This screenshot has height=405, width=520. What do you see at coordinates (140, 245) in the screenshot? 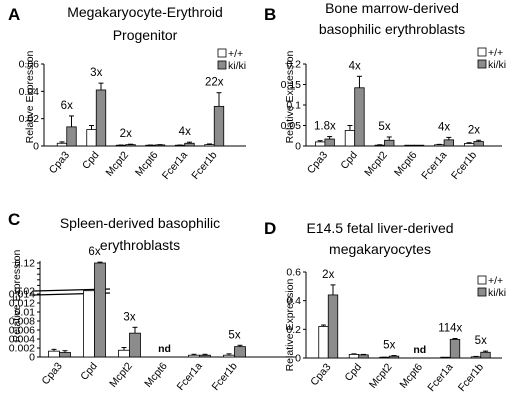
I see `panel-title-c: erythroblasts` at bounding box center [140, 245].